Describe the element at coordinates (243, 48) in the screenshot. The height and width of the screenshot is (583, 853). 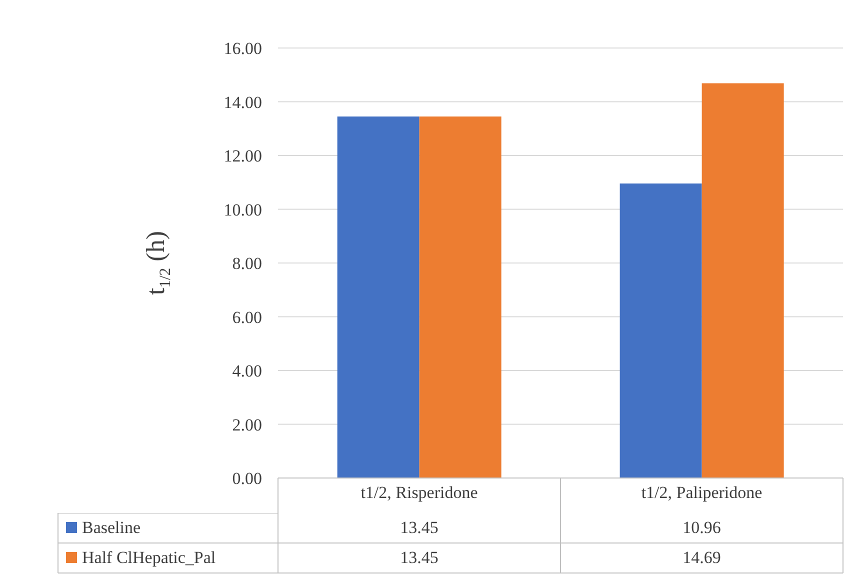
I see `y-tick-label: 16.00` at that location.